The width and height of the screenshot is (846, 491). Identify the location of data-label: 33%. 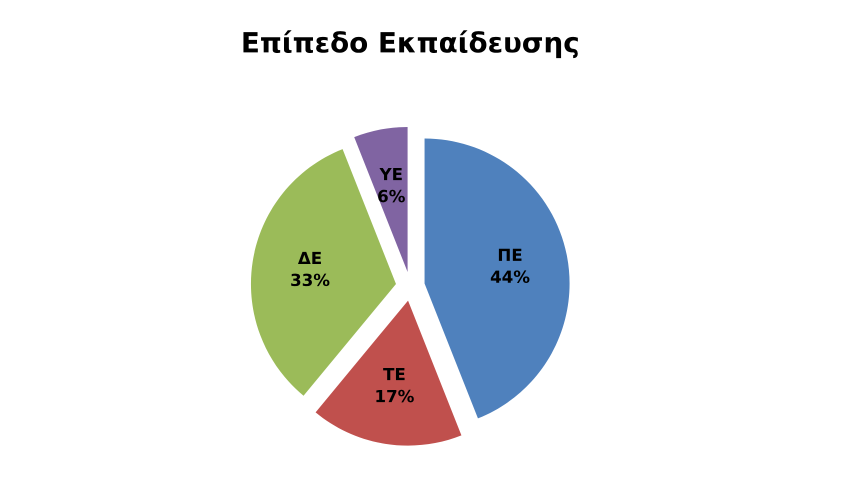
(310, 280).